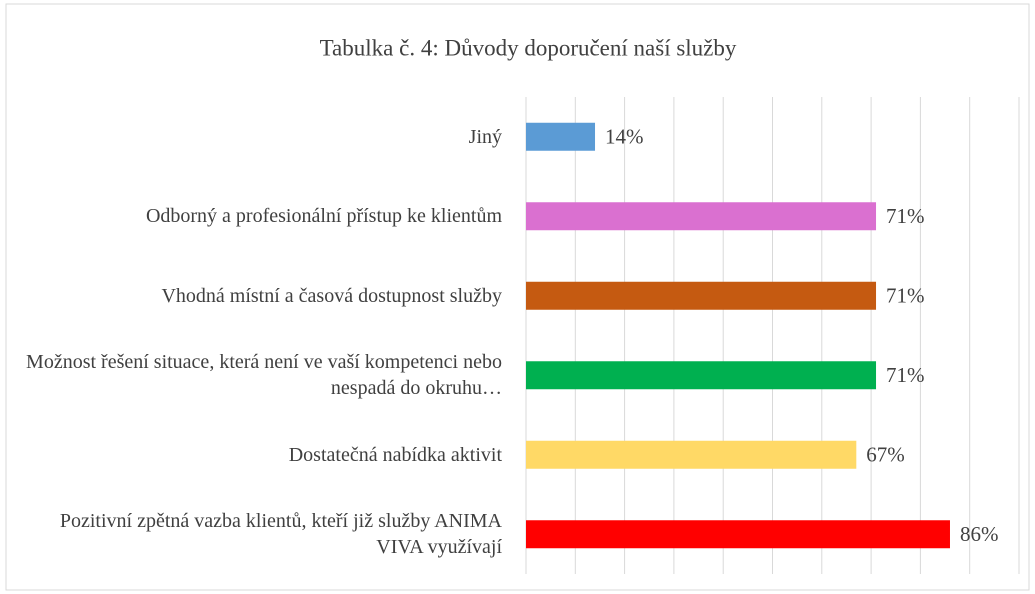  I want to click on data-label: 14%, so click(624, 137).